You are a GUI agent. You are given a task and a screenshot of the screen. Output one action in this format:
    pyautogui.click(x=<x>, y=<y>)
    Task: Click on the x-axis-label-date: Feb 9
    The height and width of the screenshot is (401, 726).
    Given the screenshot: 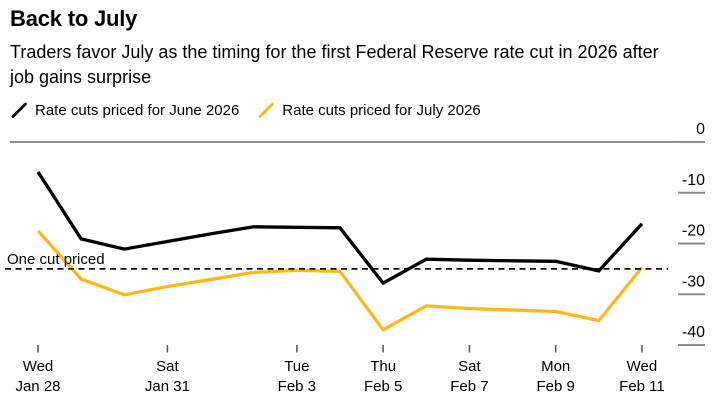 What is the action you would take?
    pyautogui.click(x=556, y=386)
    